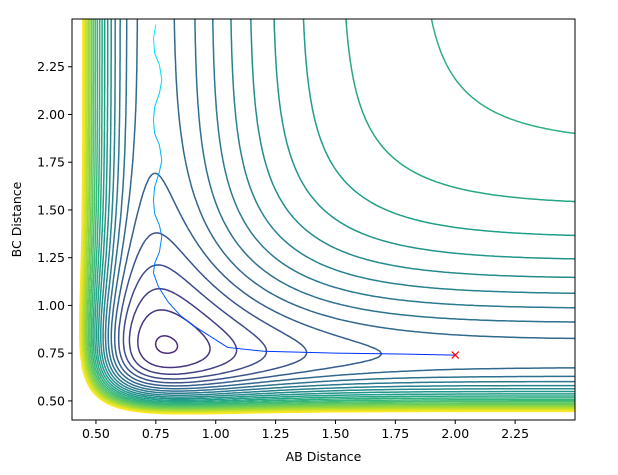 The width and height of the screenshot is (618, 475). I want to click on x-ticks: 0.50 0.75 1.00 1.25 1.50 1.75 2.00 2.25, so click(305, 430).